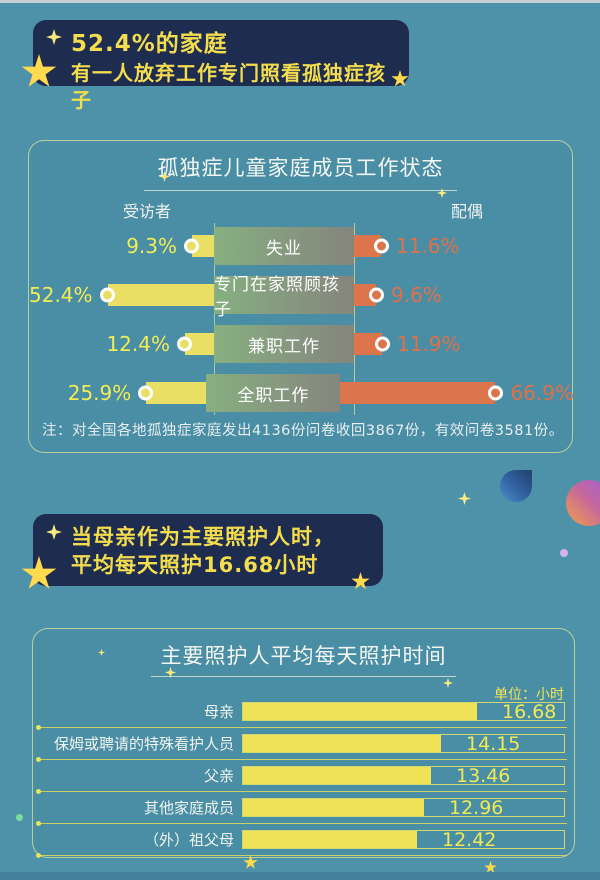 Image resolution: width=600 pixels, height=880 pixels. What do you see at coordinates (490, 867) in the screenshot?
I see `small-star-icon` at bounding box center [490, 867].